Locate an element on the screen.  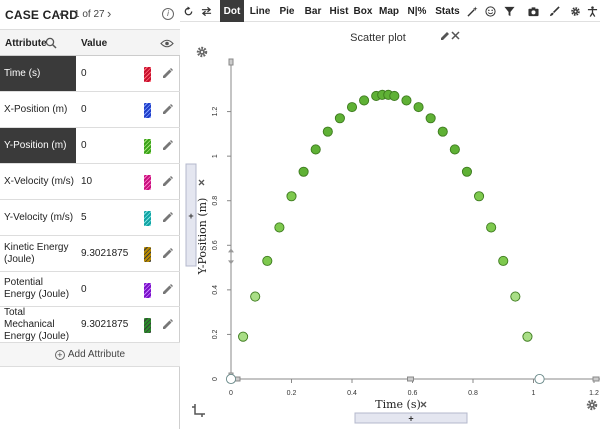
attribute-name: Y-Velocity (m/s) is located at coordinates (39, 217).